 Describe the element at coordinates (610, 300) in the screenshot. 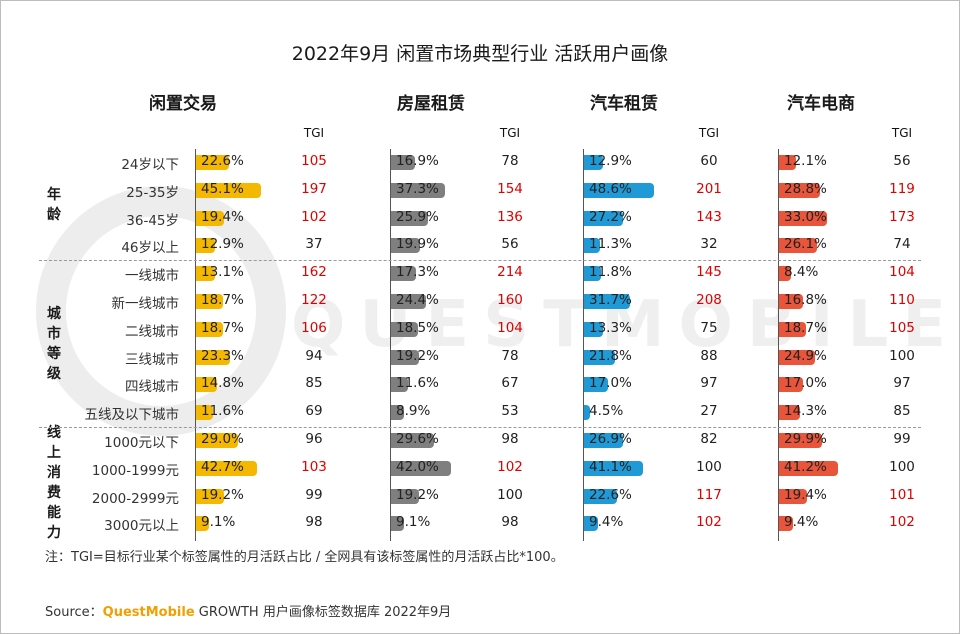

I see `value-label: 31.7%` at that location.